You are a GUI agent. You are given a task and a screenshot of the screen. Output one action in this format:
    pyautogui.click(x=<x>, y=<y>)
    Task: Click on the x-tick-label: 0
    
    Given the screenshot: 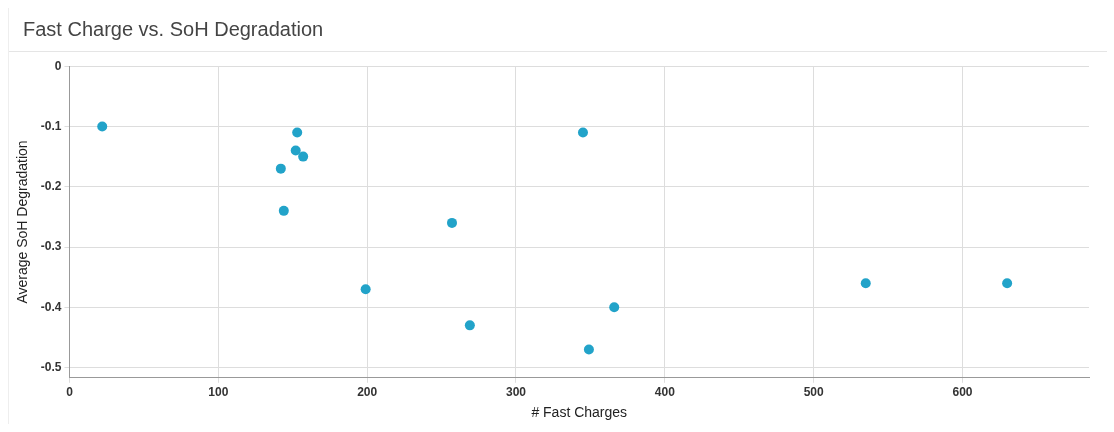 What is the action you would take?
    pyautogui.click(x=70, y=392)
    